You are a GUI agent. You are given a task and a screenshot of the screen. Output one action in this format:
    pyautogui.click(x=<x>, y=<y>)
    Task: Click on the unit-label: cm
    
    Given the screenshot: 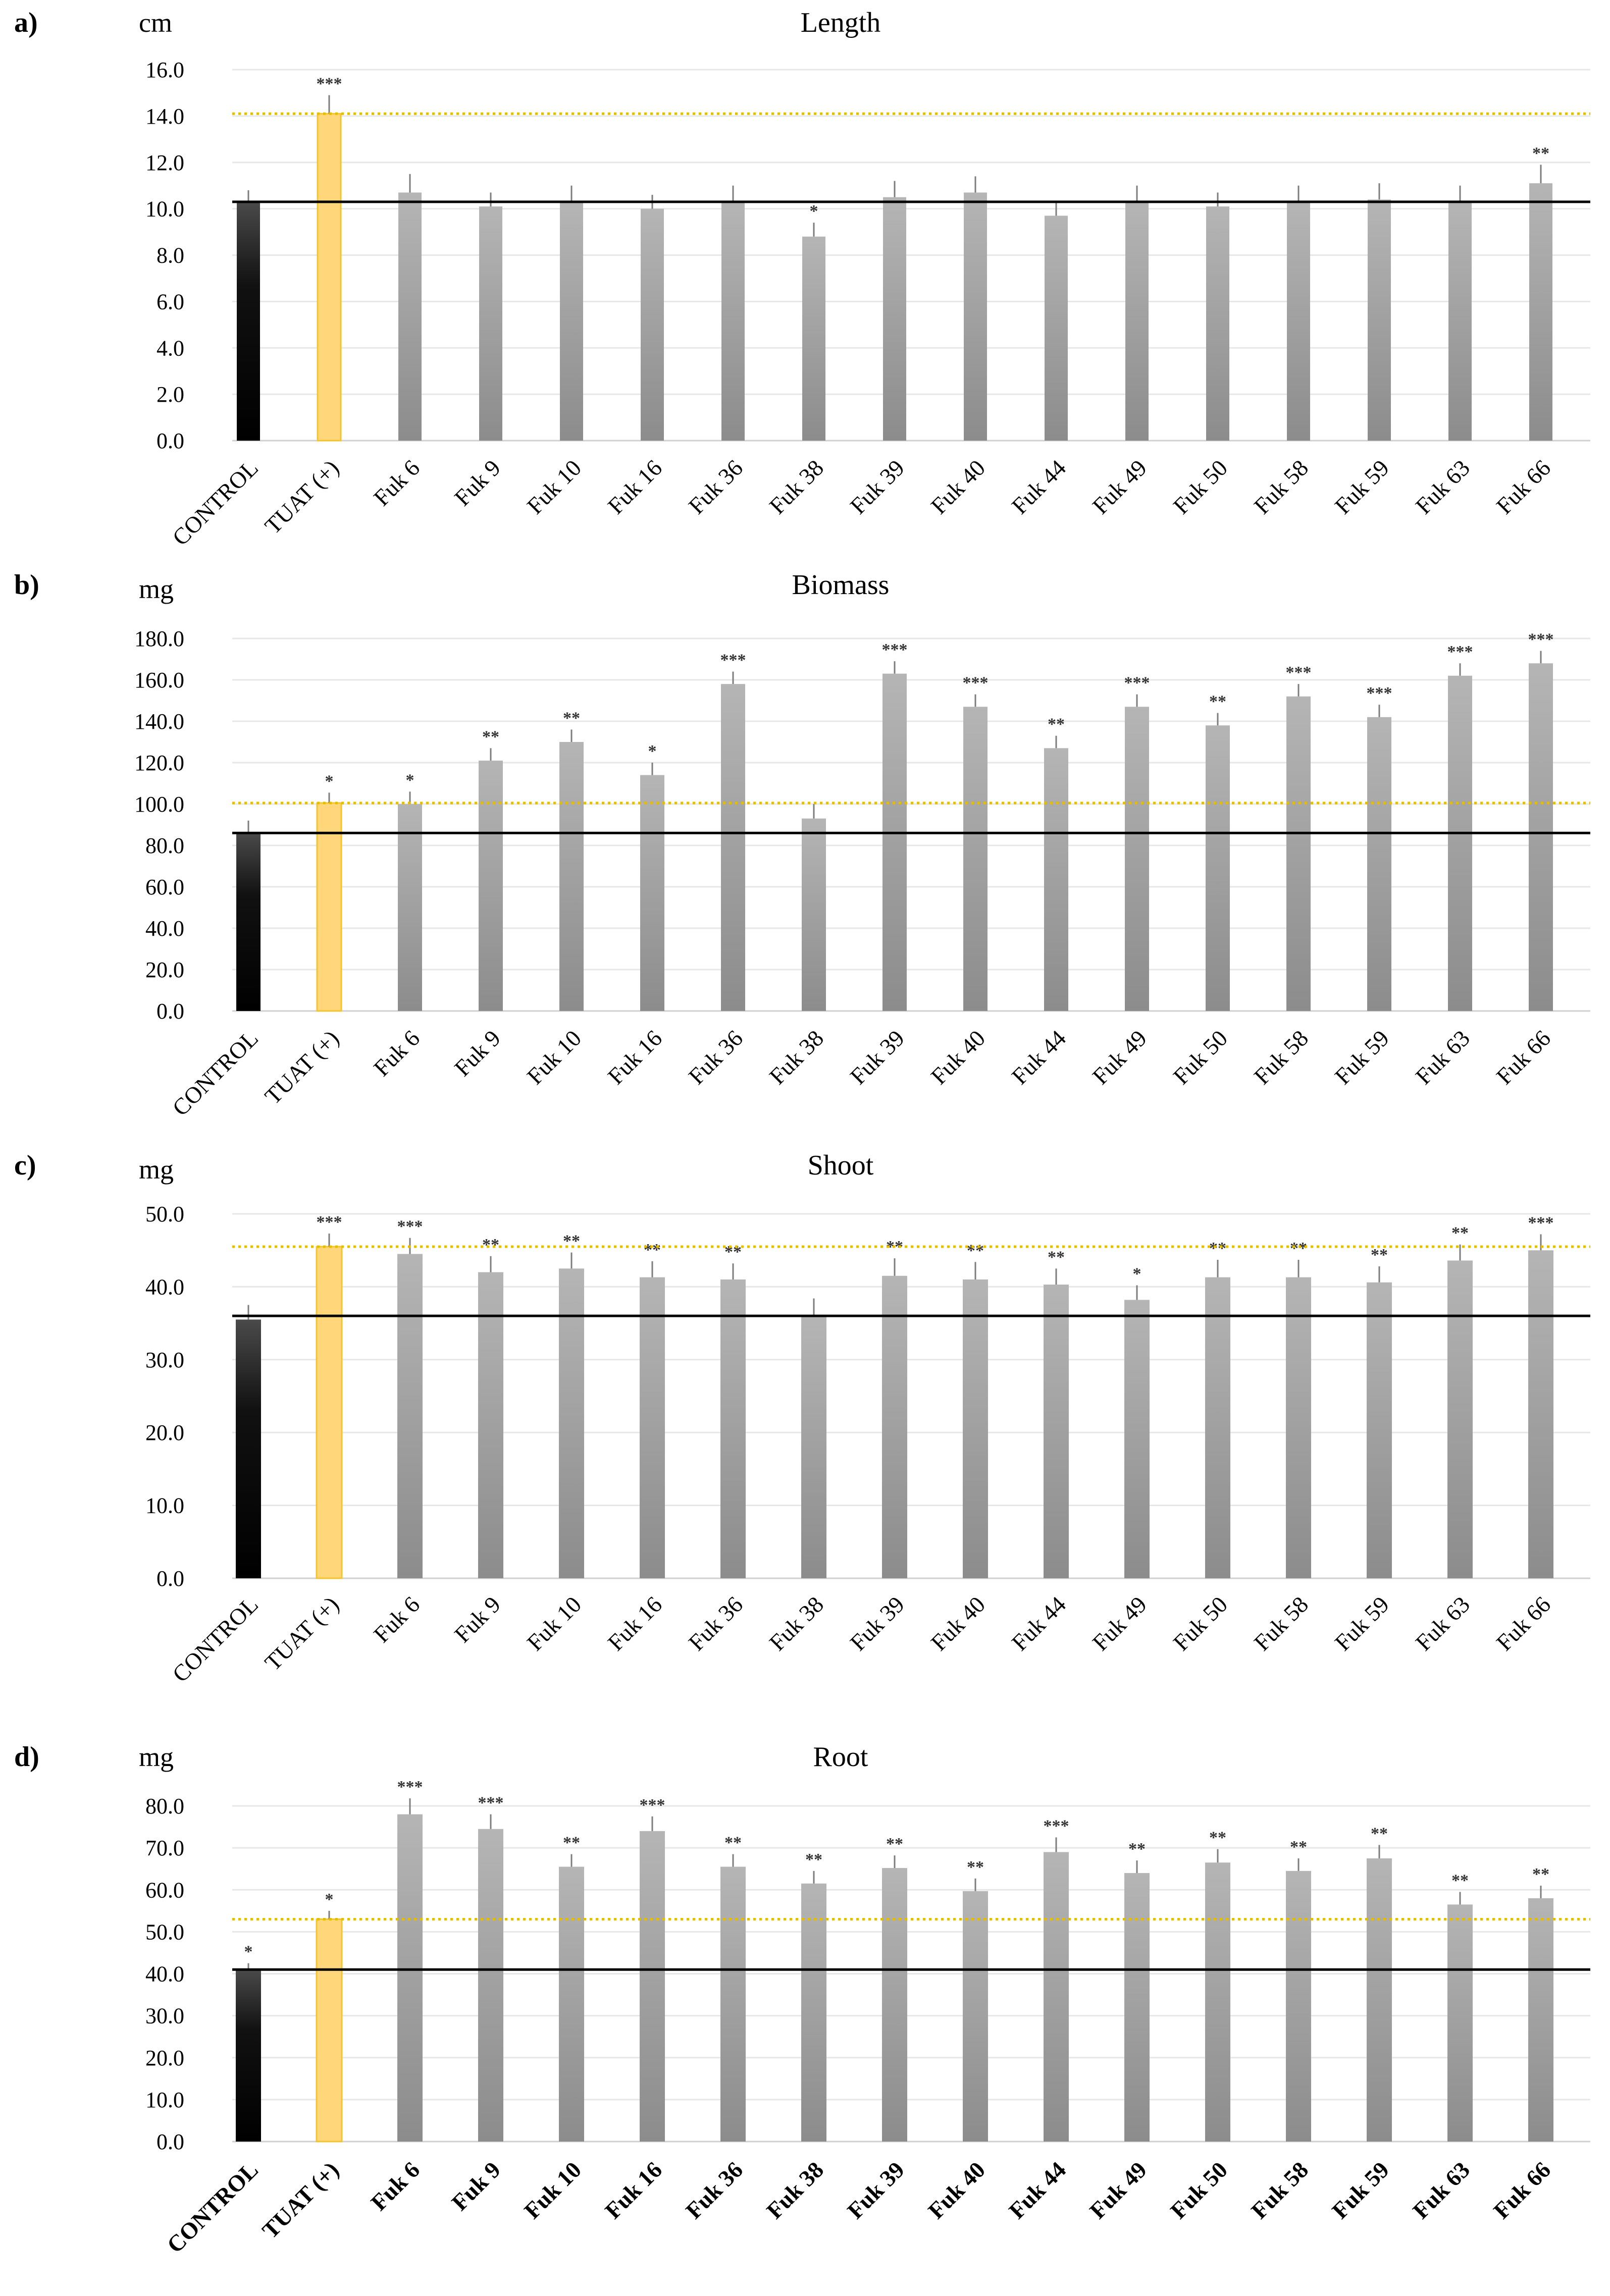 What is the action you would take?
    pyautogui.click(x=155, y=23)
    